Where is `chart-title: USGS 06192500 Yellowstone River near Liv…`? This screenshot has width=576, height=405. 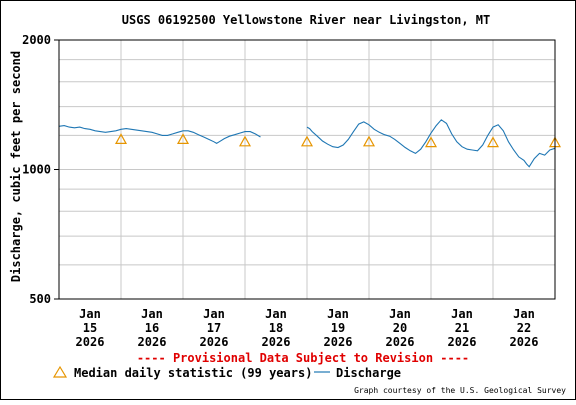
chart-title: USGS 06192500 Yellowstone River near Liv… is located at coordinates (306, 20).